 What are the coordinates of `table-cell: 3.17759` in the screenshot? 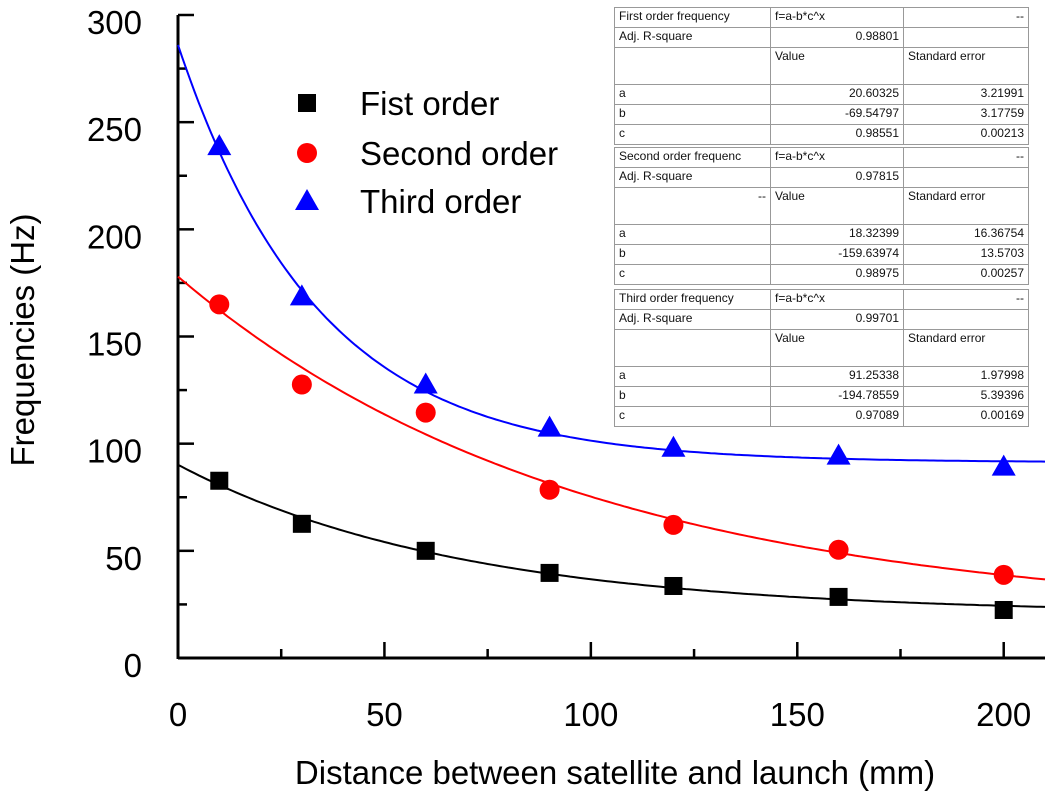 It's located at (966, 114).